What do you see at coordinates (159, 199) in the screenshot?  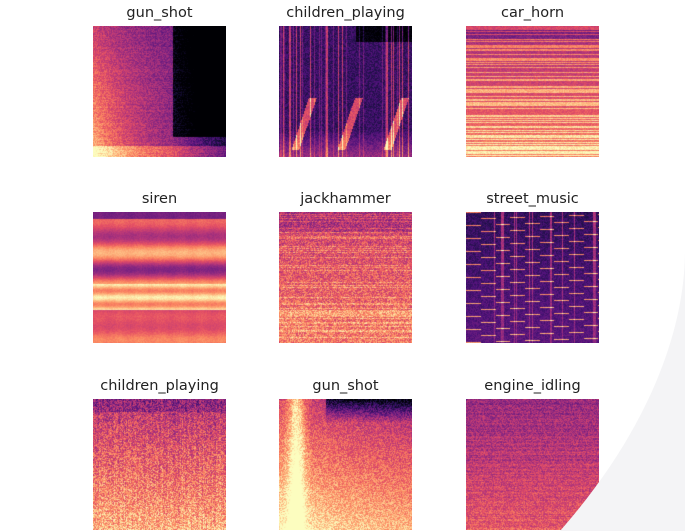 I see `panel-title: siren` at bounding box center [159, 199].